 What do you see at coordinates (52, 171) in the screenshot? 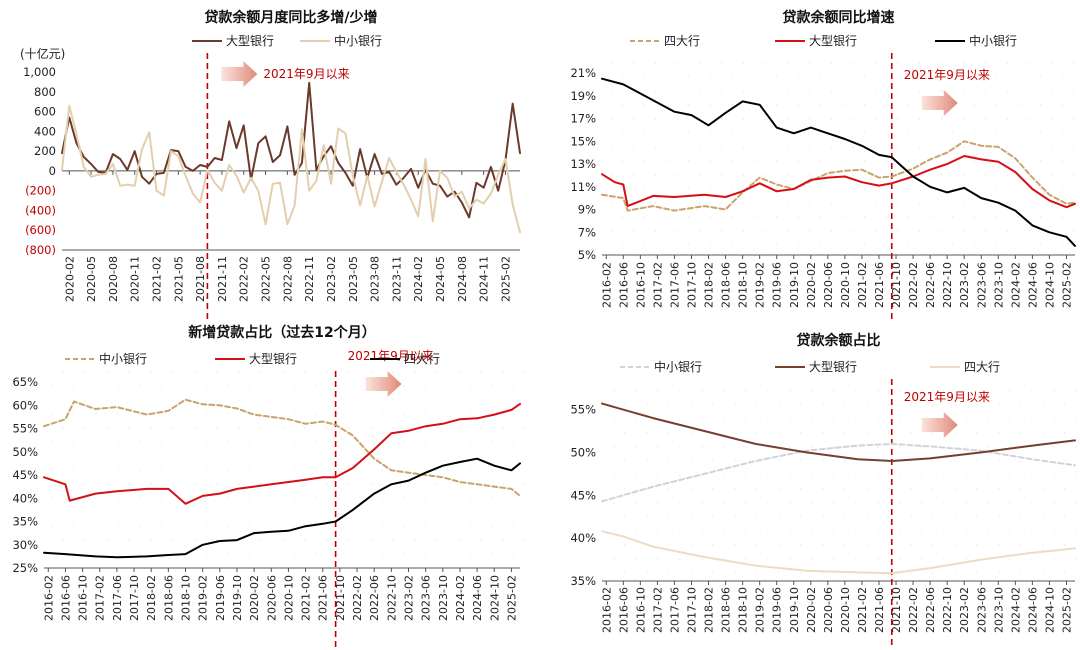
I see `y-tick-label: 0` at bounding box center [52, 171].